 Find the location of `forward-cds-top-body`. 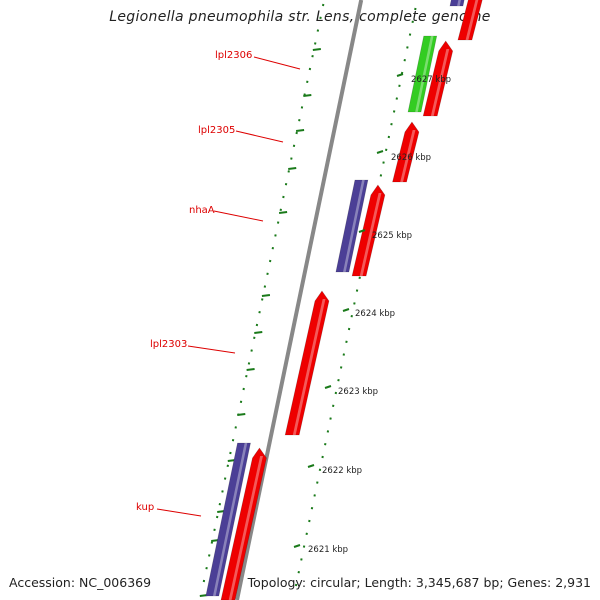

forward-cds-top-body is located at coordinates (470, 20).